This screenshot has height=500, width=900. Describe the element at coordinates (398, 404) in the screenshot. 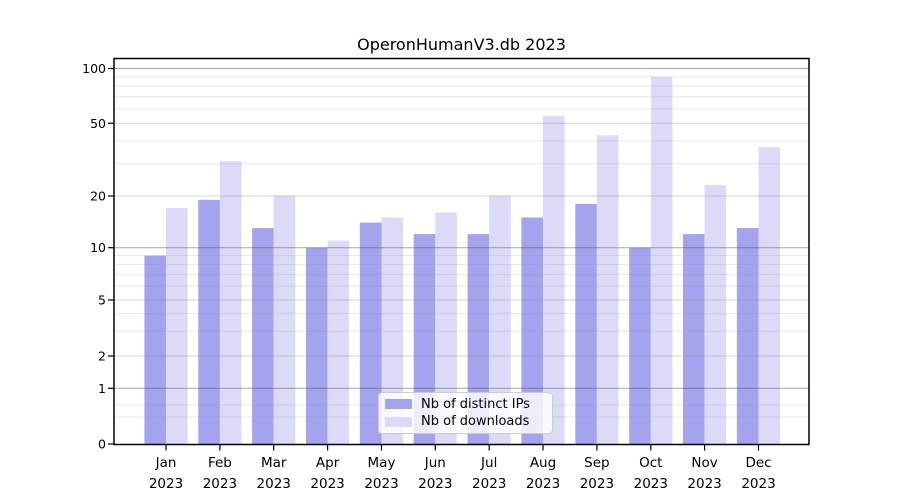

I see `legend-swatch-distinct-ips` at that location.